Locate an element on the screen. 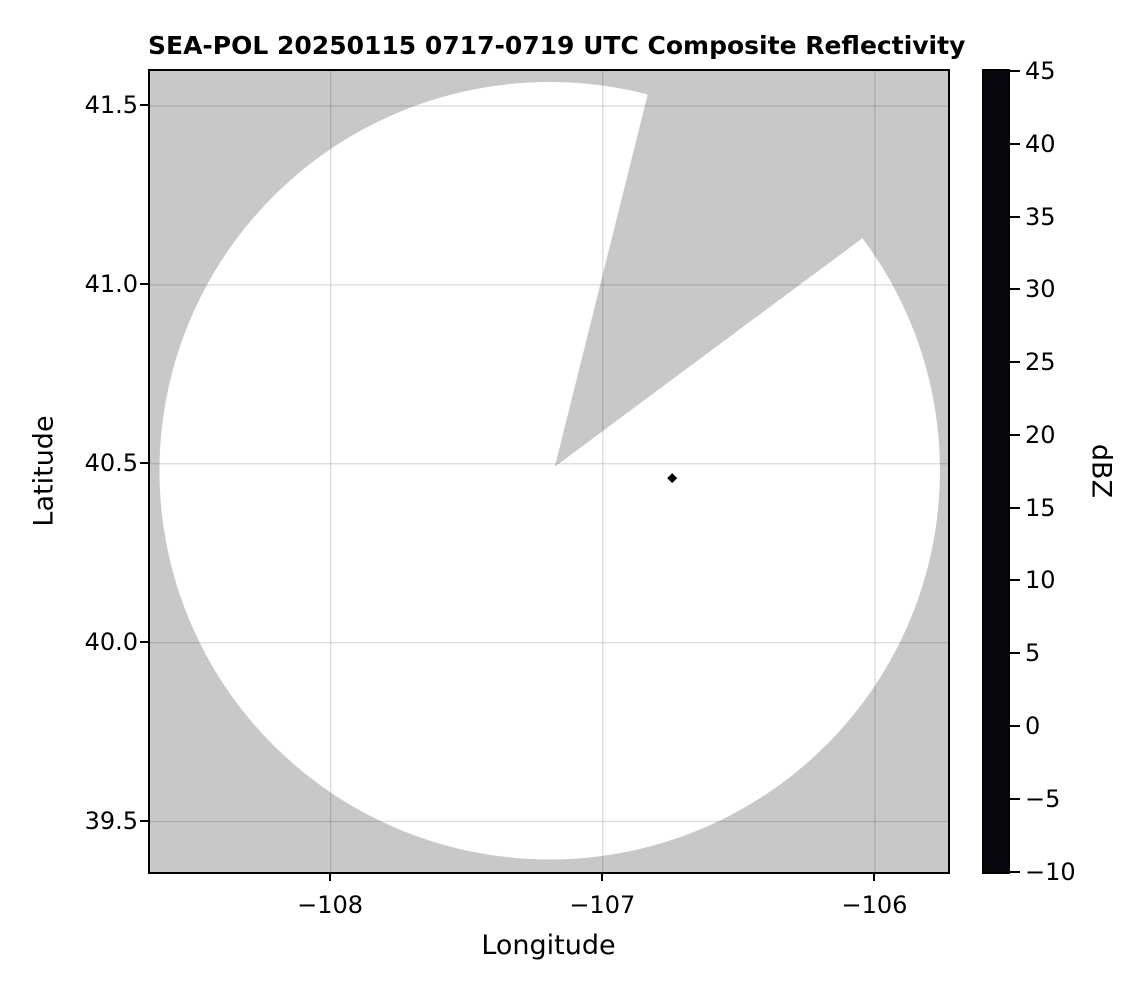 The height and width of the screenshot is (990, 1146). colorbar-tick-label: 5 is located at coordinates (1033, 653).